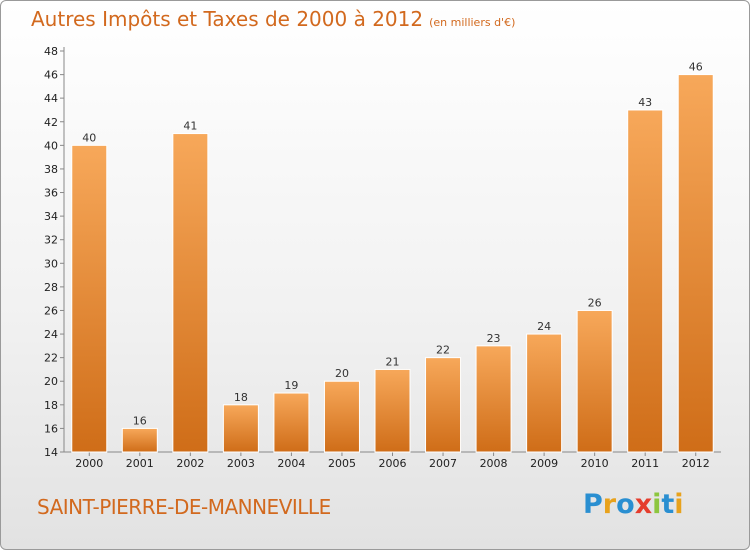 The height and width of the screenshot is (550, 750). Describe the element at coordinates (494, 463) in the screenshot. I see `x-tick-label: 2008` at that location.